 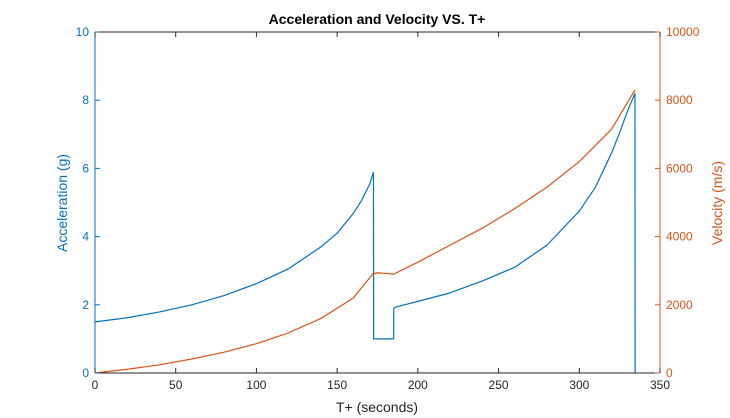 I want to click on y-left-tick-label: 10, so click(x=83, y=32).